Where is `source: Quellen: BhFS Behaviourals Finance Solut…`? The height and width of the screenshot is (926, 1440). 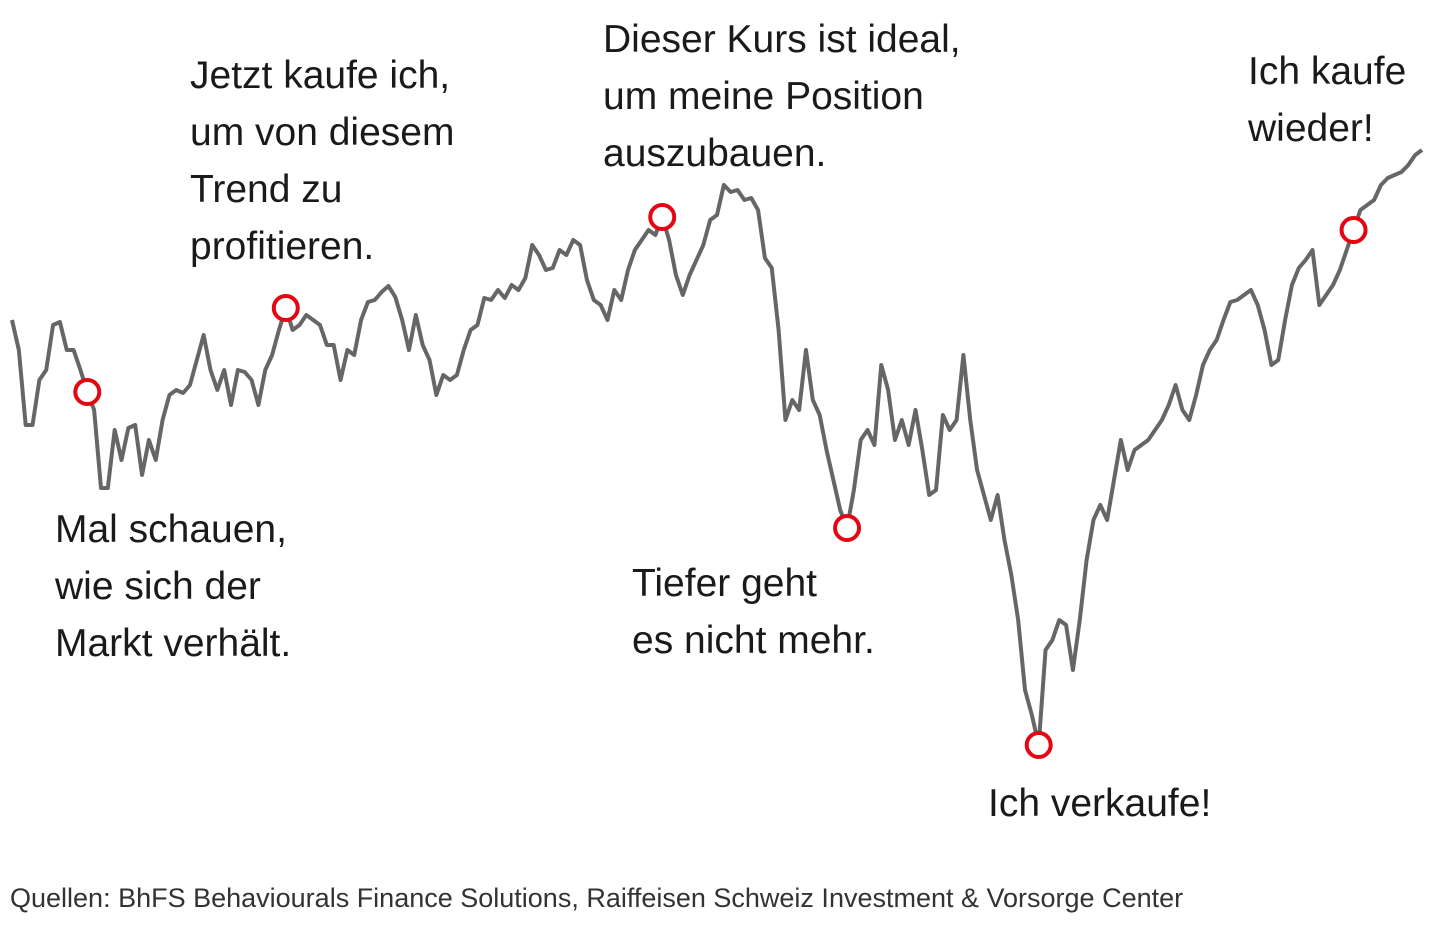 source: Quellen: BhFS Behaviourals Finance Solut… is located at coordinates (596, 898).